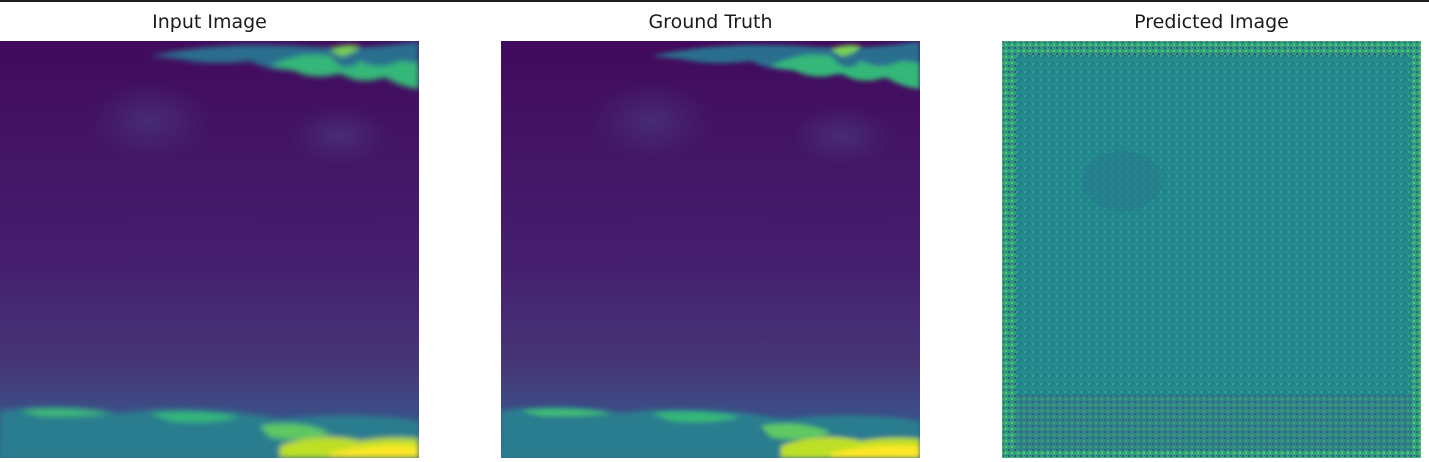  Describe the element at coordinates (714, 1) in the screenshot. I see `top-border` at that location.